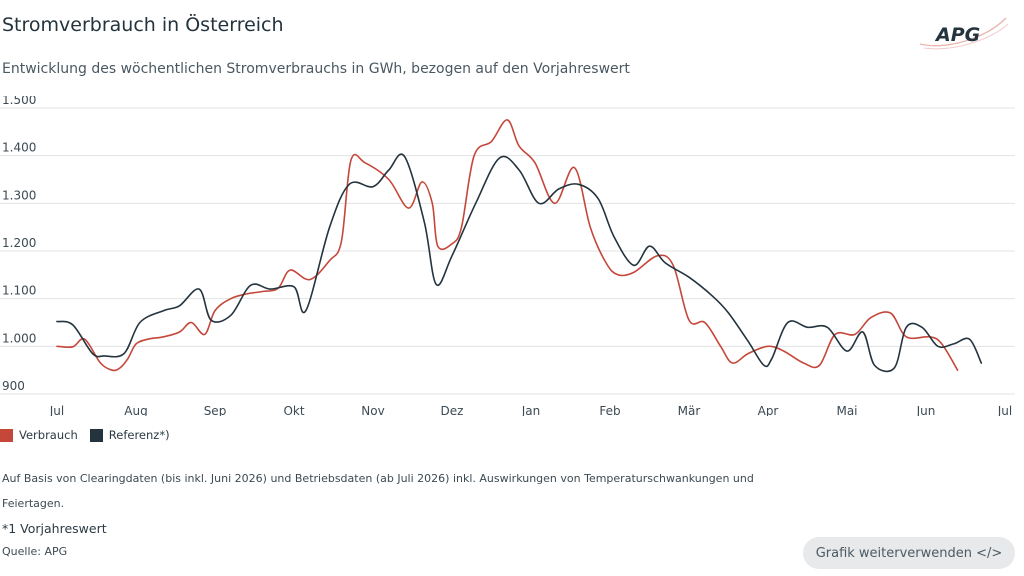 This screenshot has height=576, width=1024. I want to click on y-tick-label: 1.200, so click(19, 243).